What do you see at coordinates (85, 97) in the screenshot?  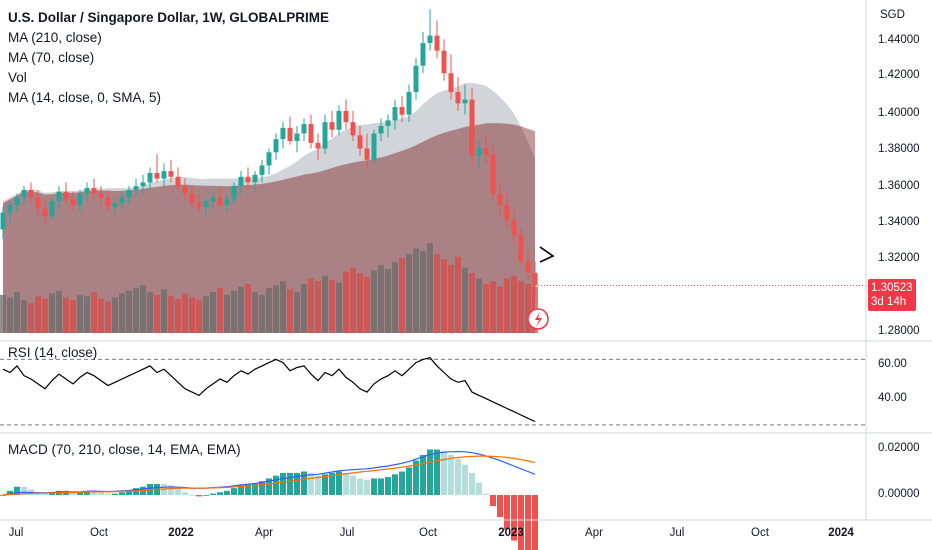 I see `legend-volume-ma: MA (14, close, 0, SMA, 5)` at bounding box center [85, 97].